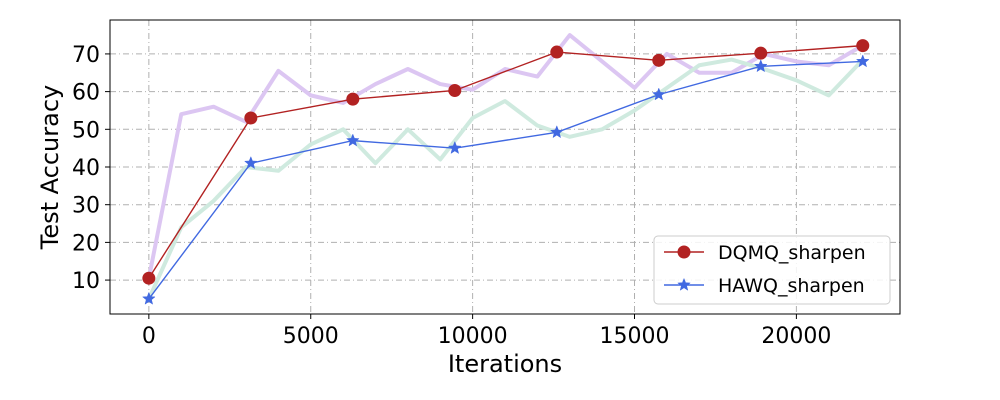  I want to click on x-tick-label: 20000, so click(796, 336).